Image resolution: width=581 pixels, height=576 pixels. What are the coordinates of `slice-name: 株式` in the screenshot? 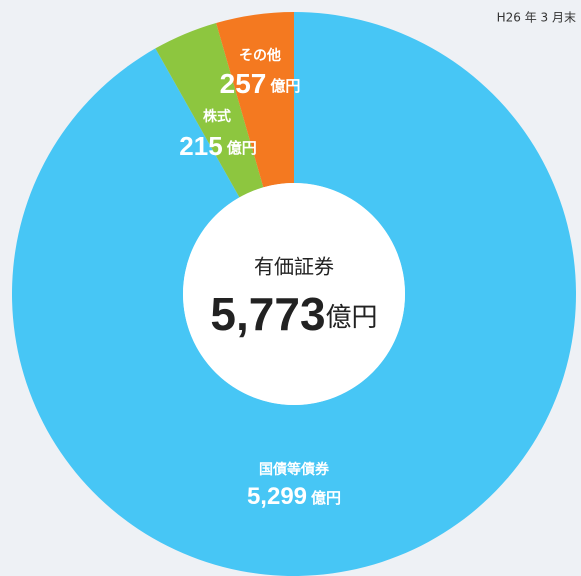 It's located at (217, 116).